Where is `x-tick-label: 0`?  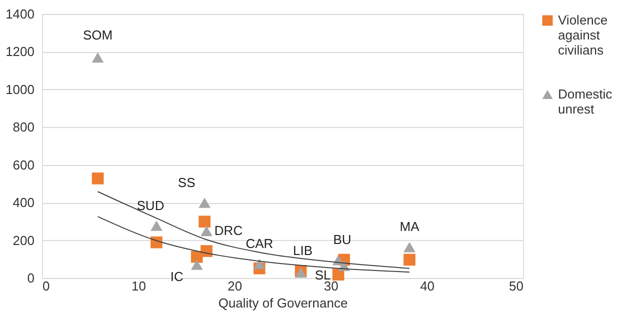 x-tick-label: 0 is located at coordinates (46, 286).